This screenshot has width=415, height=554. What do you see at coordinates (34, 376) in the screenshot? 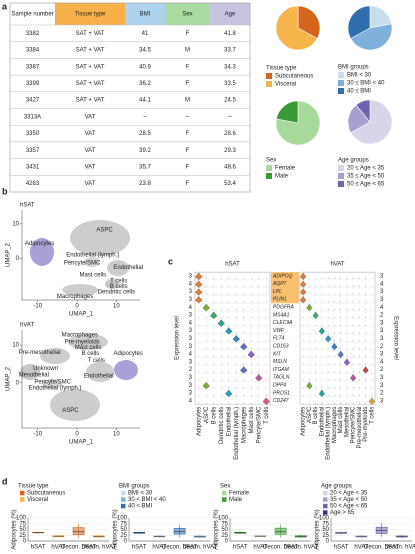
I see `cluster-label: Mesothelial` at bounding box center [34, 376].